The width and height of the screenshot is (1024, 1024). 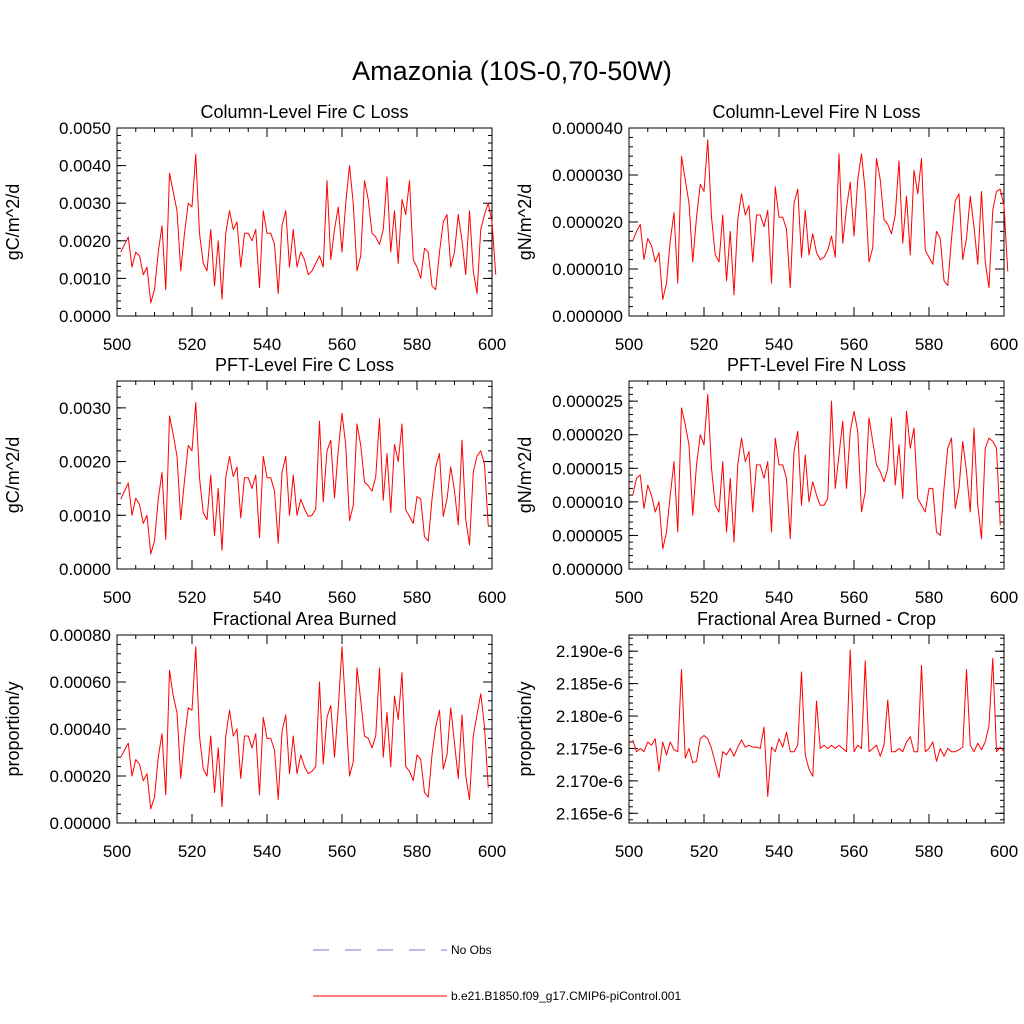 I want to click on legend-label-no-obs: No Obs, so click(x=471, y=950).